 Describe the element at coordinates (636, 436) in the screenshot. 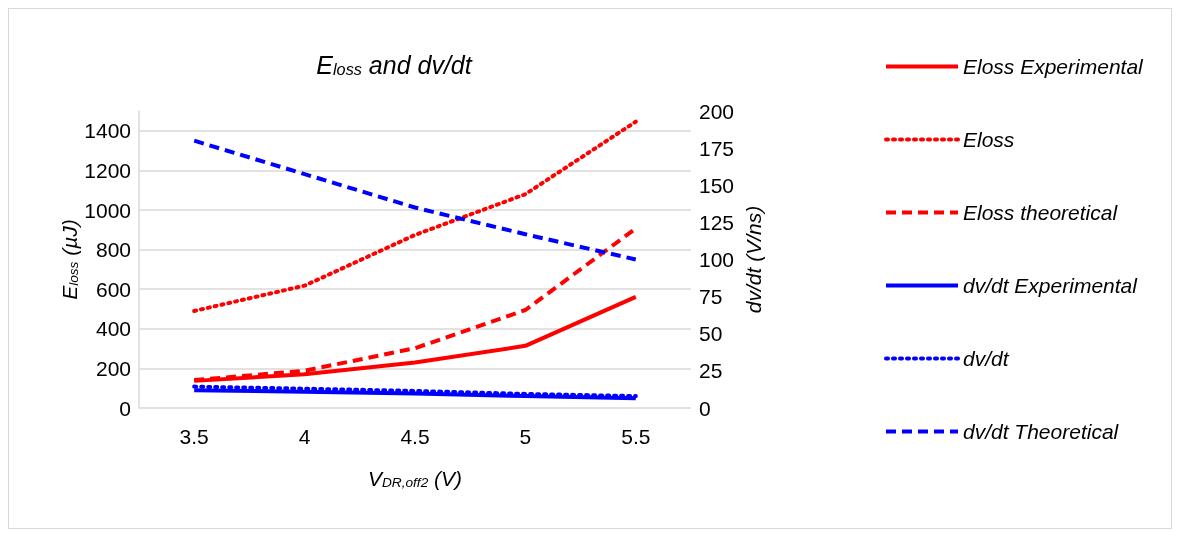

I see `x-tick-label: 5.5` at that location.